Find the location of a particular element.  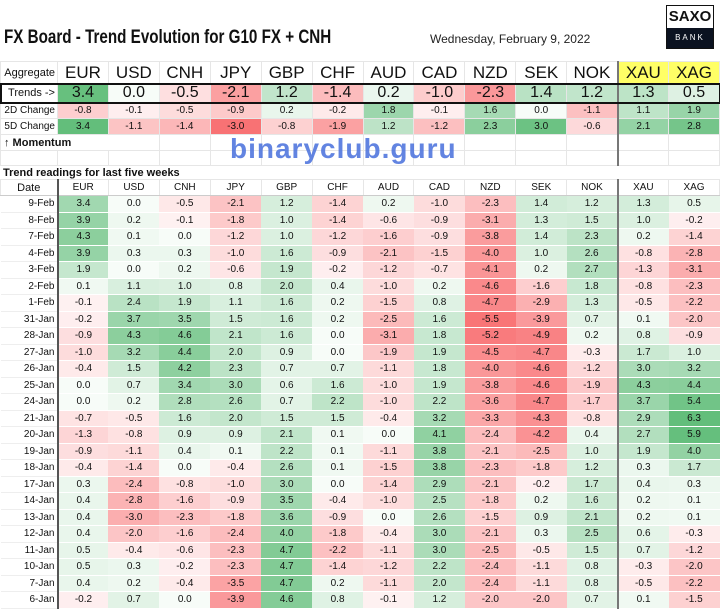

trend-cell-nok: 0.2 is located at coordinates (592, 336).